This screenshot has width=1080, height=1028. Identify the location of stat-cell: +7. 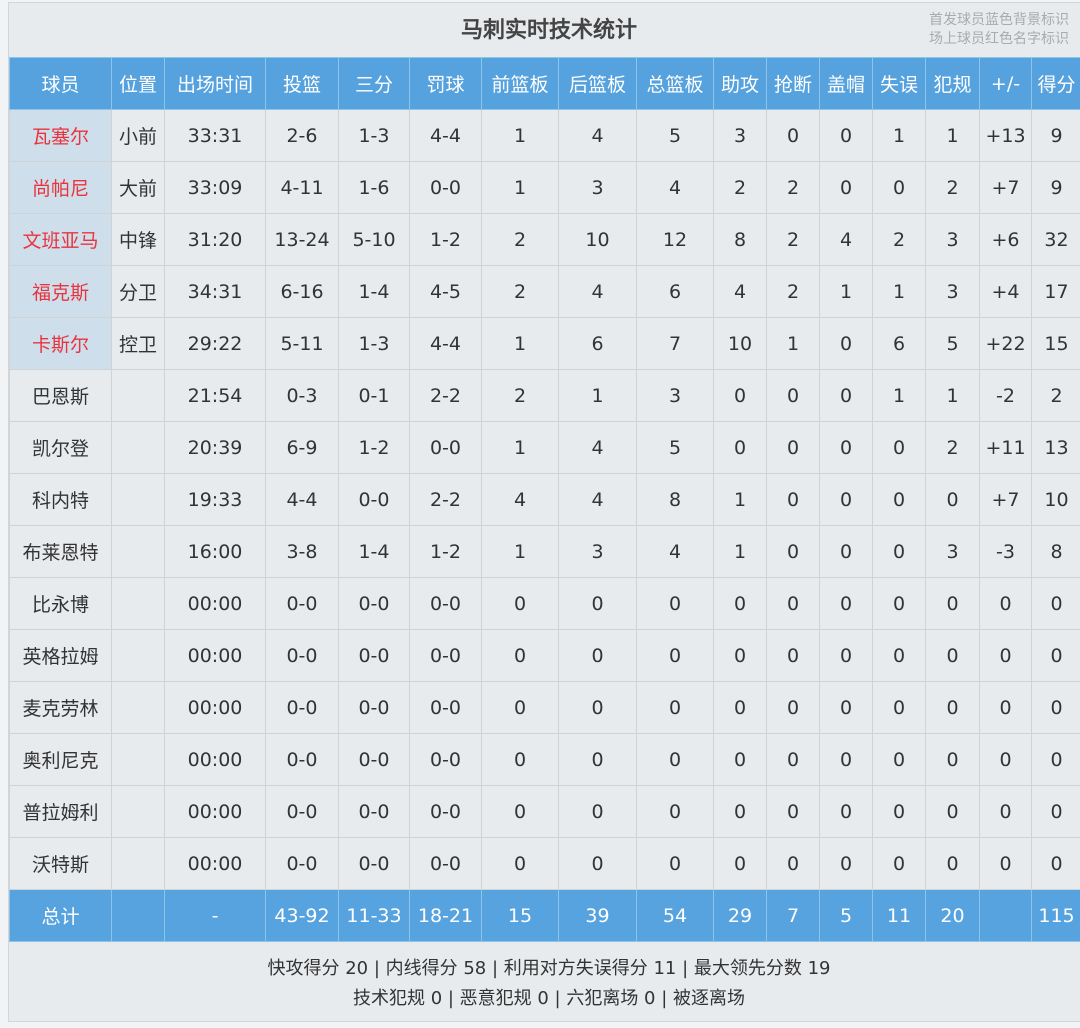
(1005, 187).